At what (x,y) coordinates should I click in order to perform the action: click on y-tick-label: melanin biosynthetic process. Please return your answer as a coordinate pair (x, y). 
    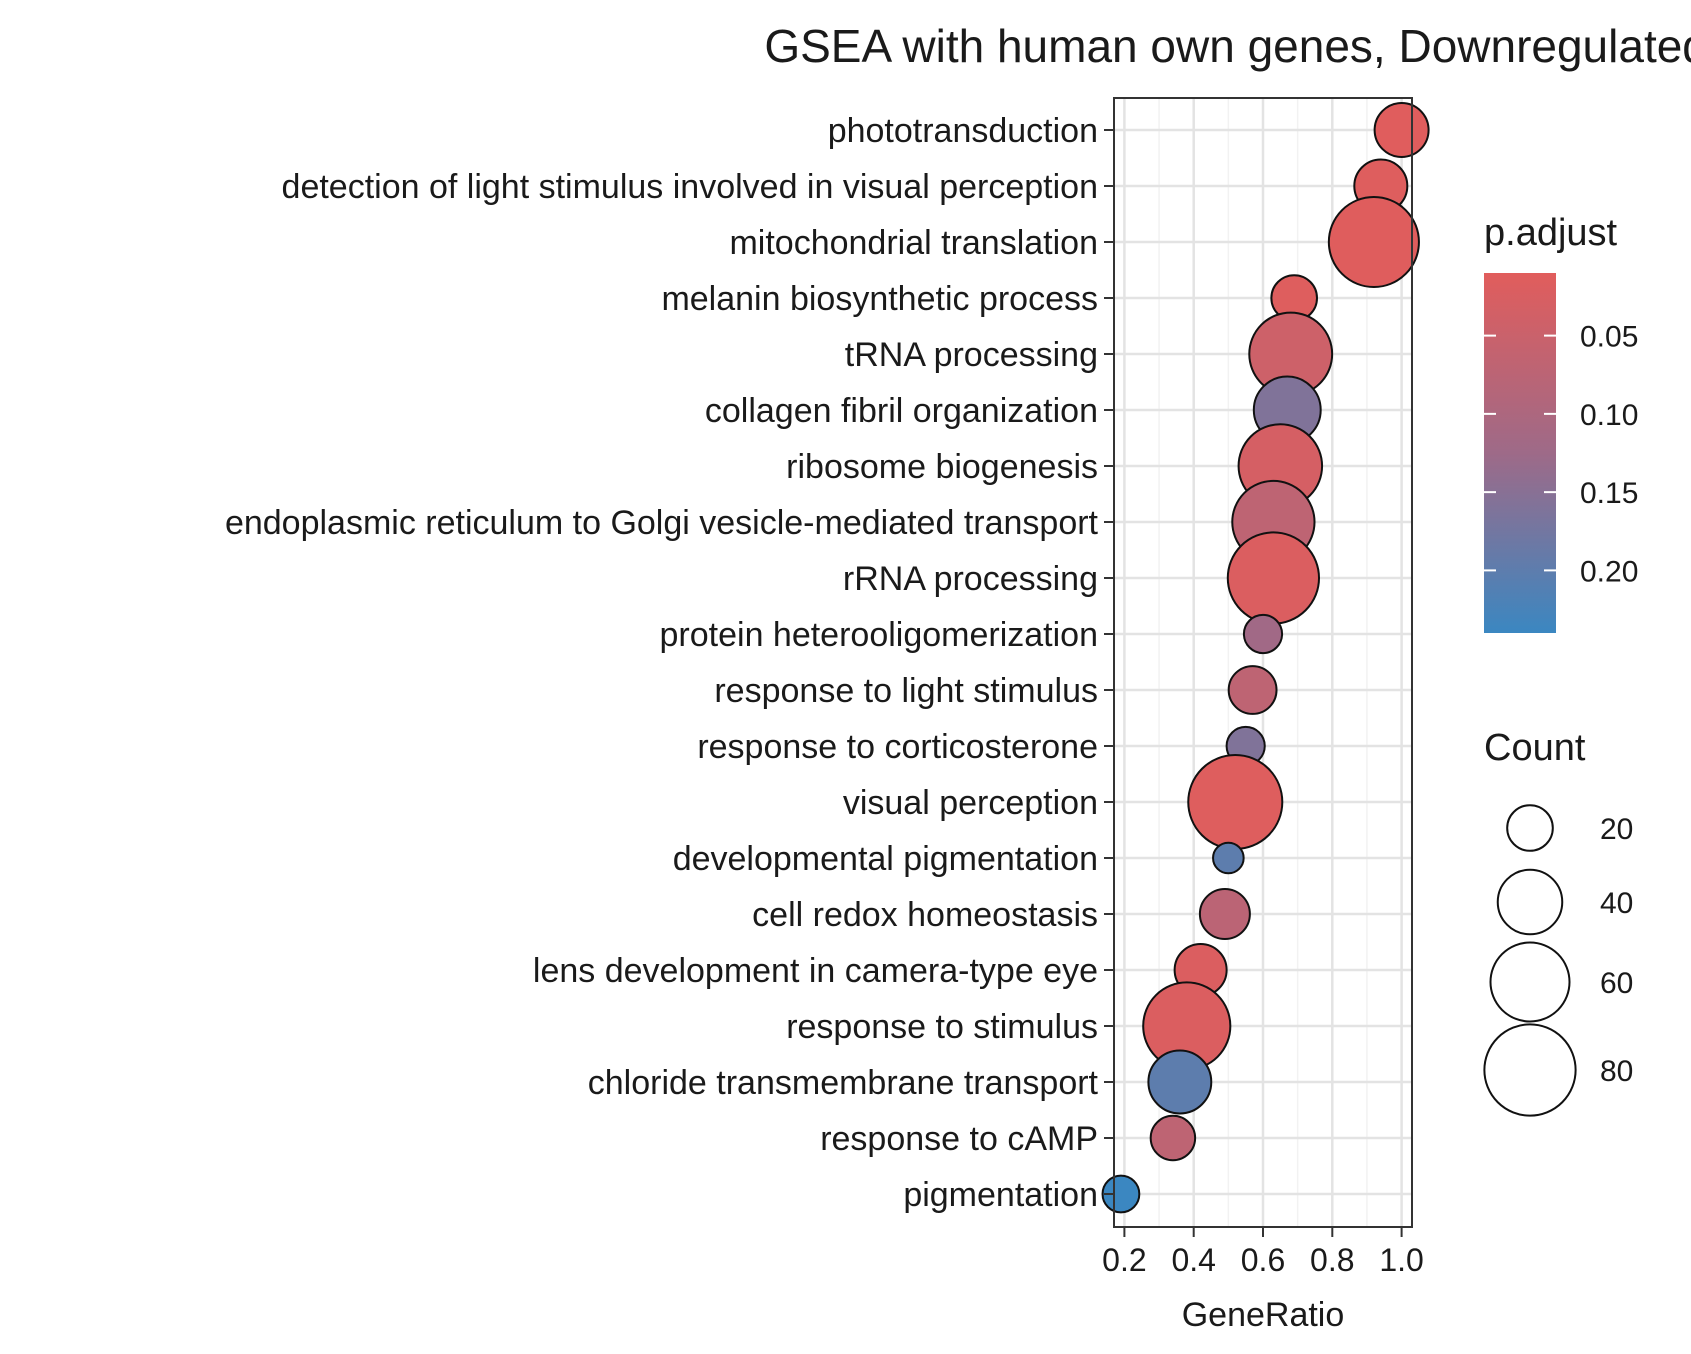
    Looking at the image, I should click on (879, 299).